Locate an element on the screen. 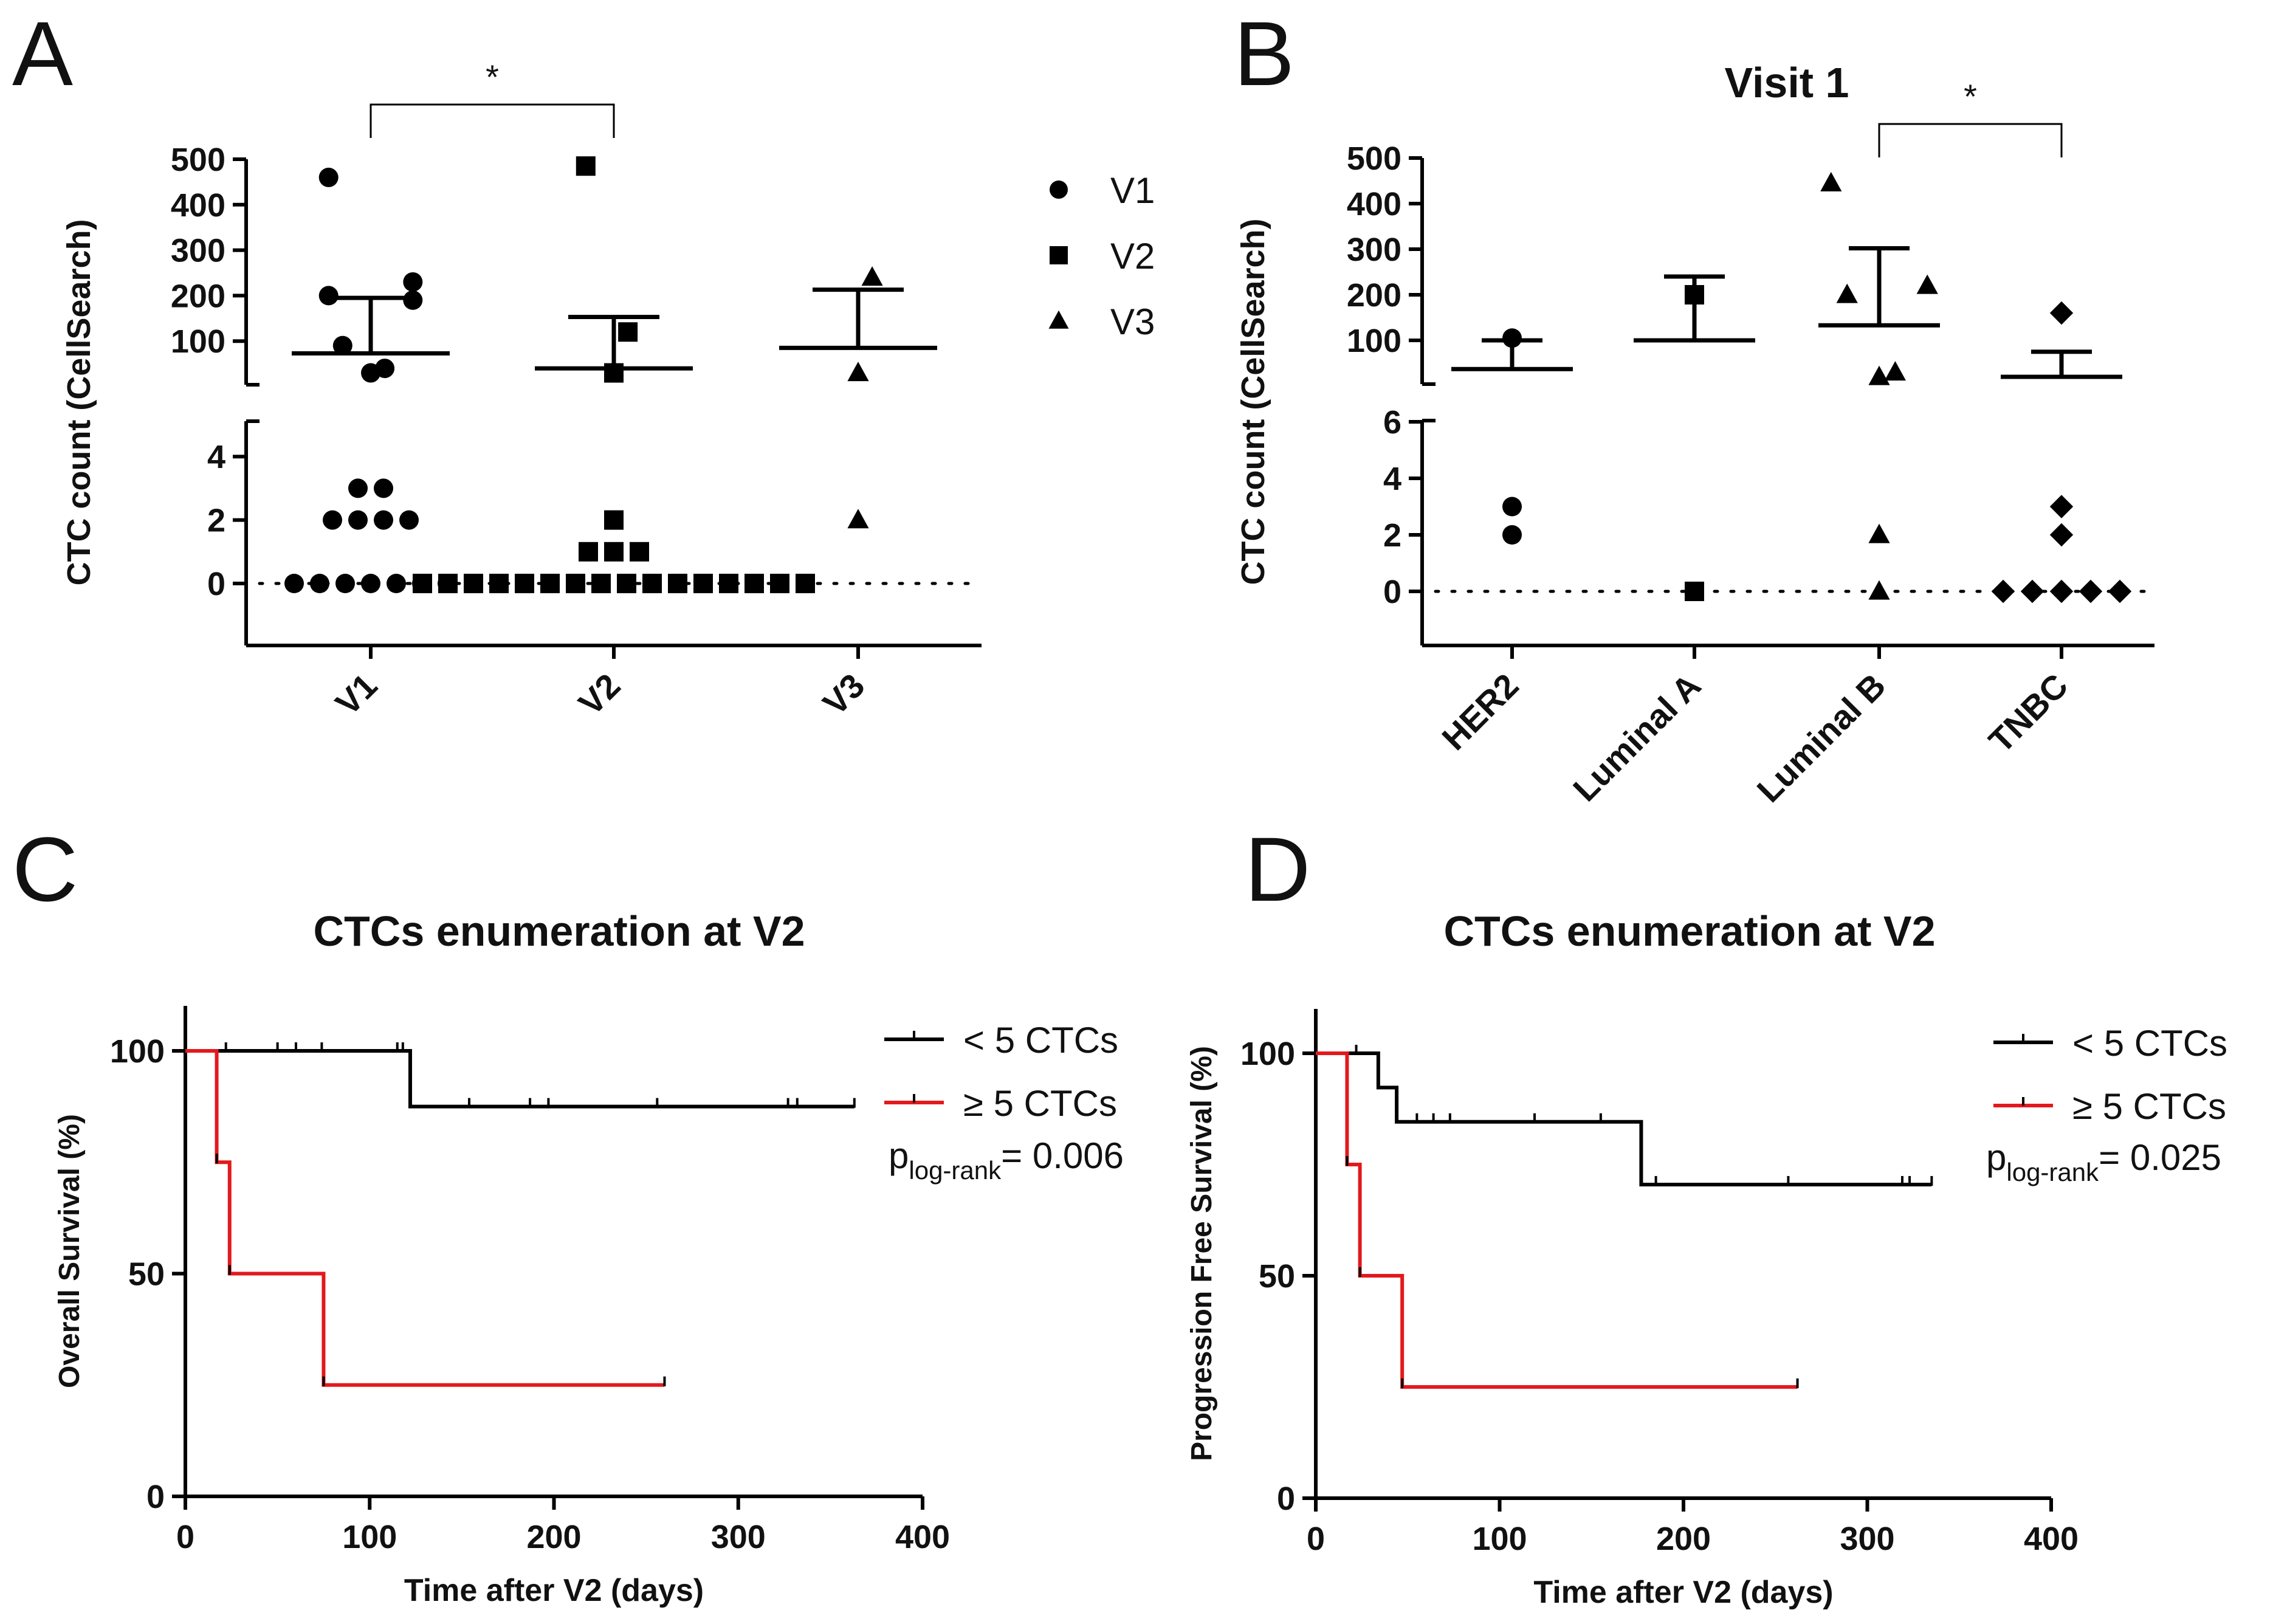 The width and height of the screenshot is (2273, 1624). y-tick-label: 400 is located at coordinates (1374, 204).